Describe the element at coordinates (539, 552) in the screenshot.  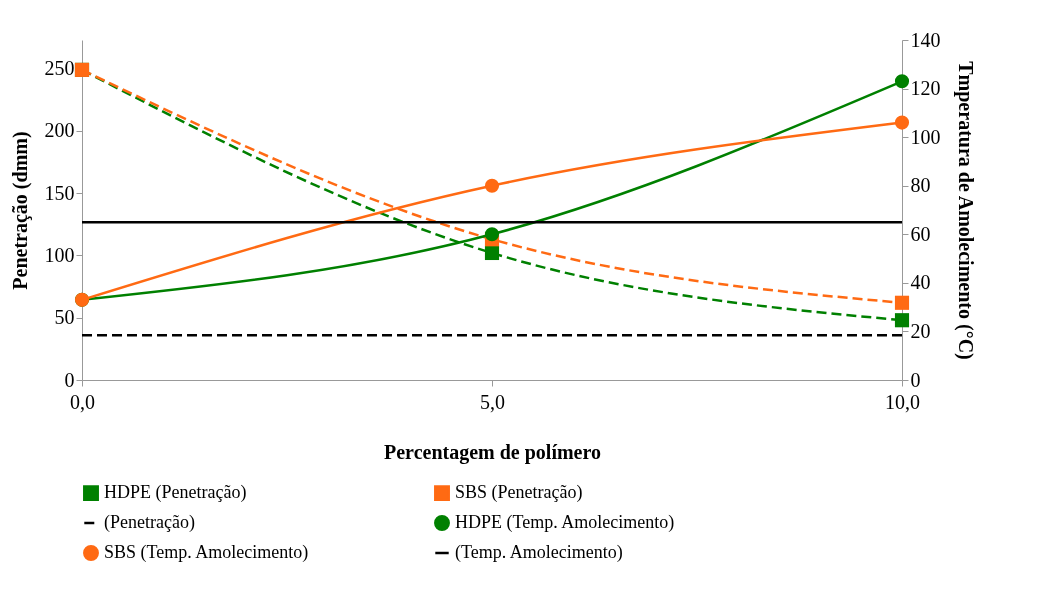
I see `legend-label: (Temp. Amolecimento)` at that location.